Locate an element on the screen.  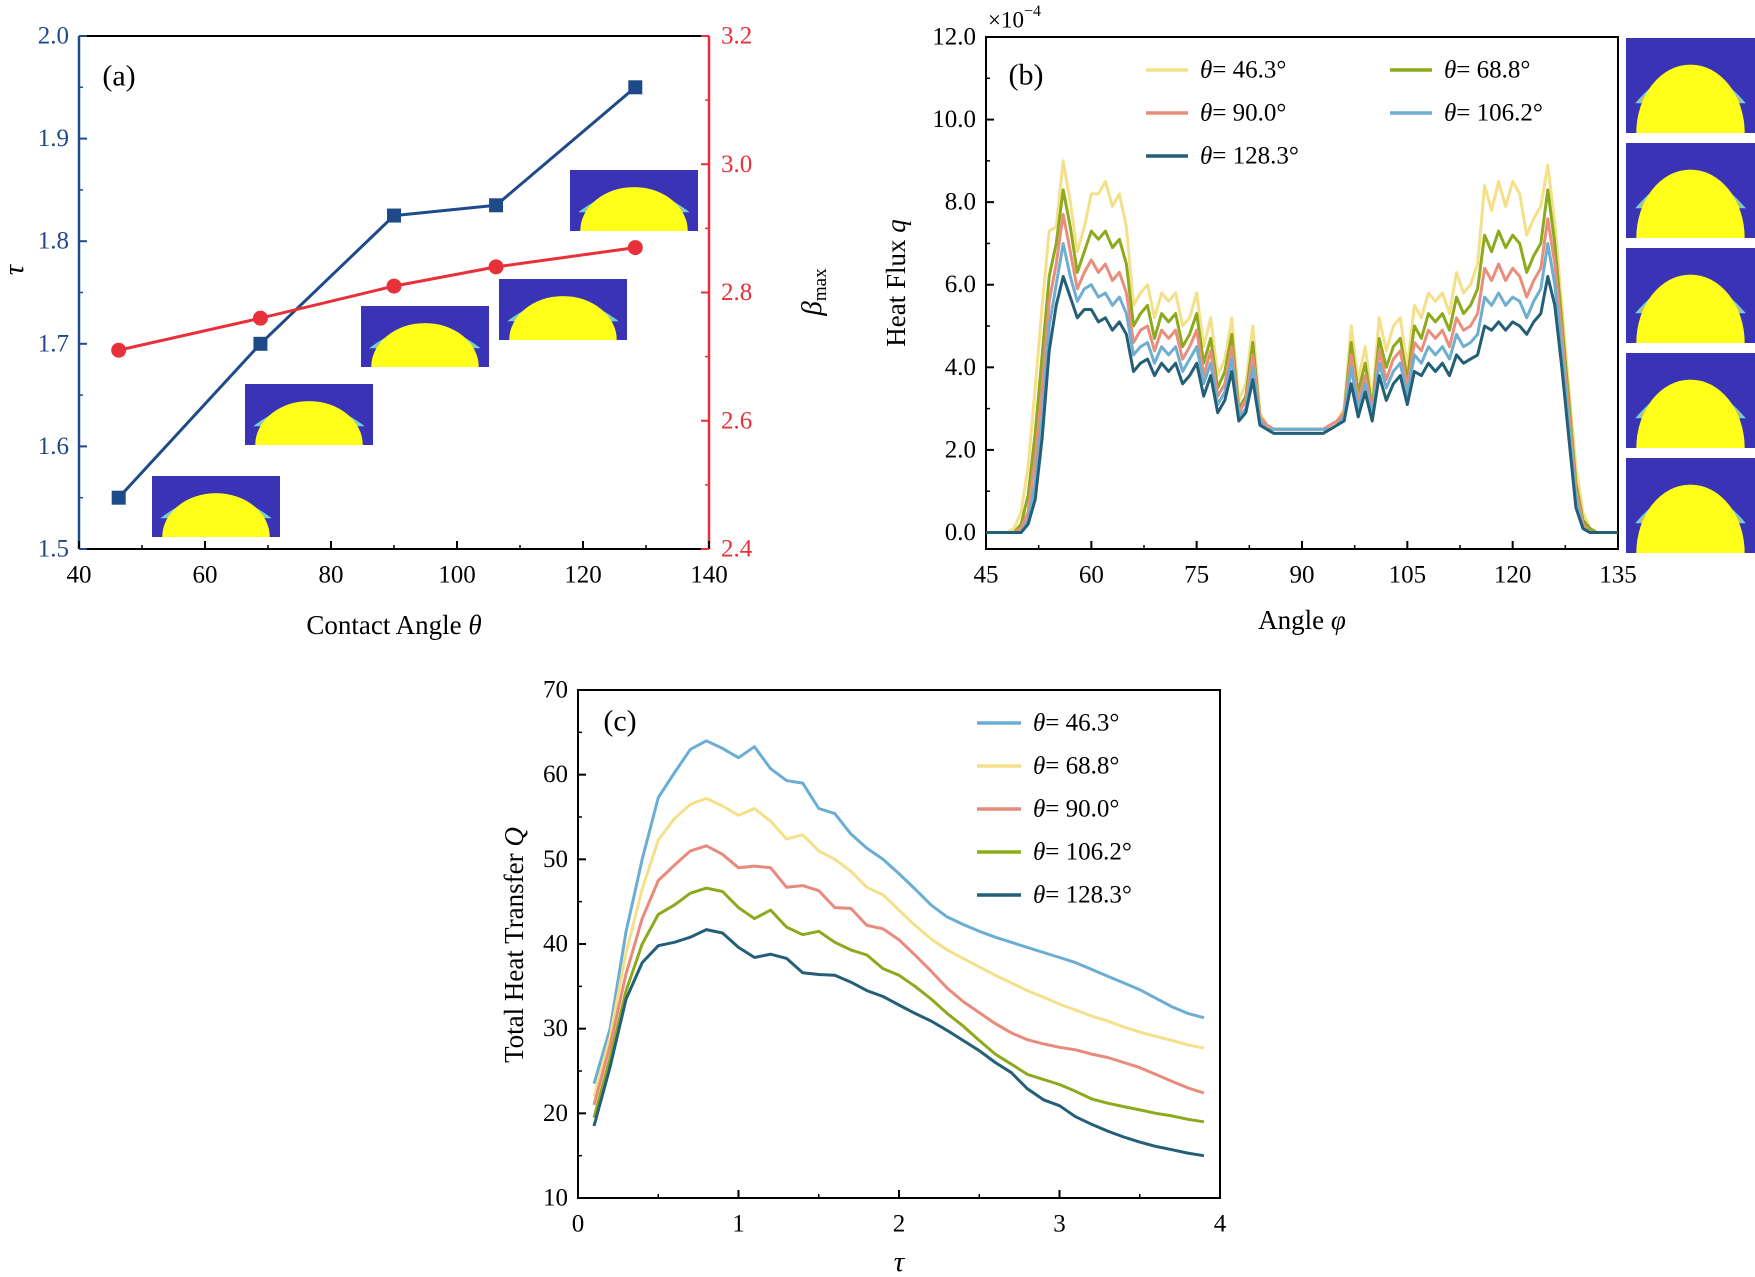
panel-label-a: (a) is located at coordinates (118, 76).